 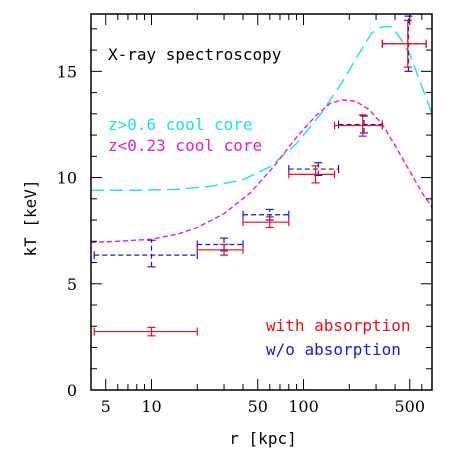 What do you see at coordinates (258, 406) in the screenshot?
I see `x-tick-label: 50` at bounding box center [258, 406].